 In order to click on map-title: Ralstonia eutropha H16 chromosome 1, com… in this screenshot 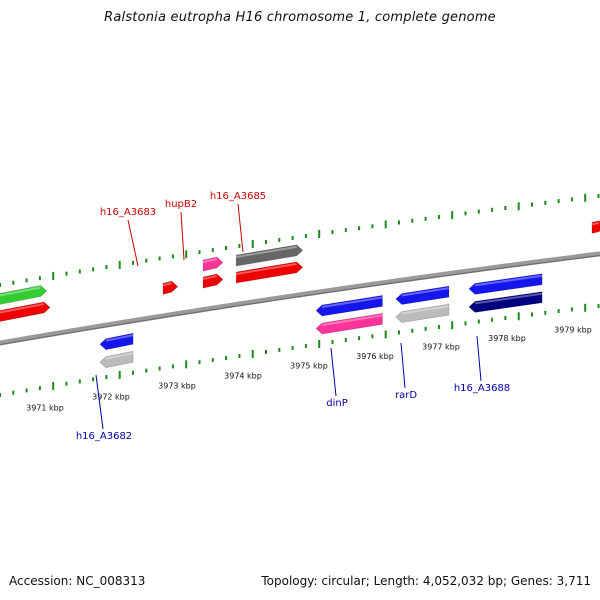, I will do `click(300, 17)`.